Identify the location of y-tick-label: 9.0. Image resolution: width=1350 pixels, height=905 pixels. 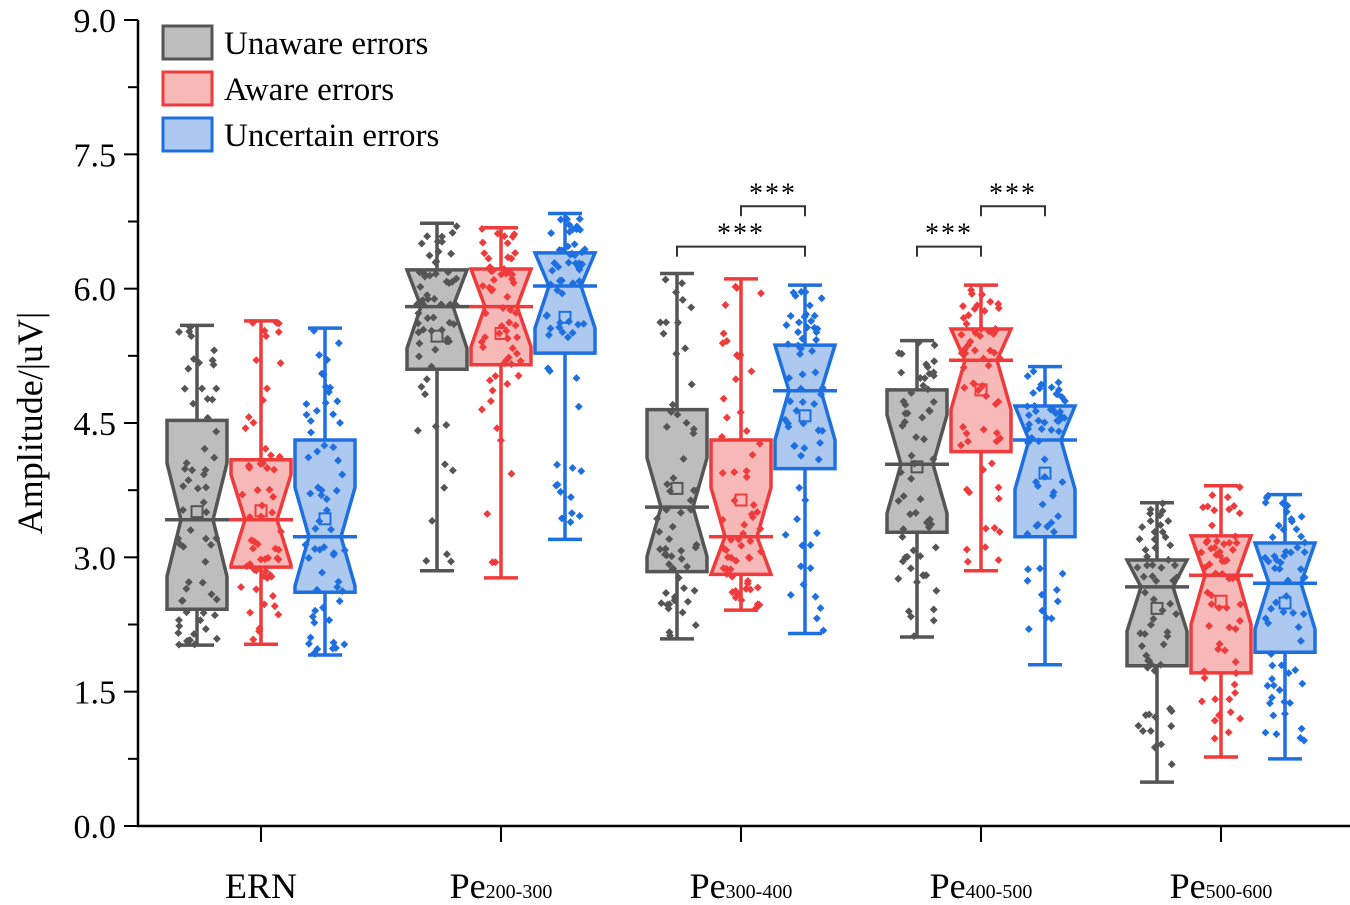
(95, 21).